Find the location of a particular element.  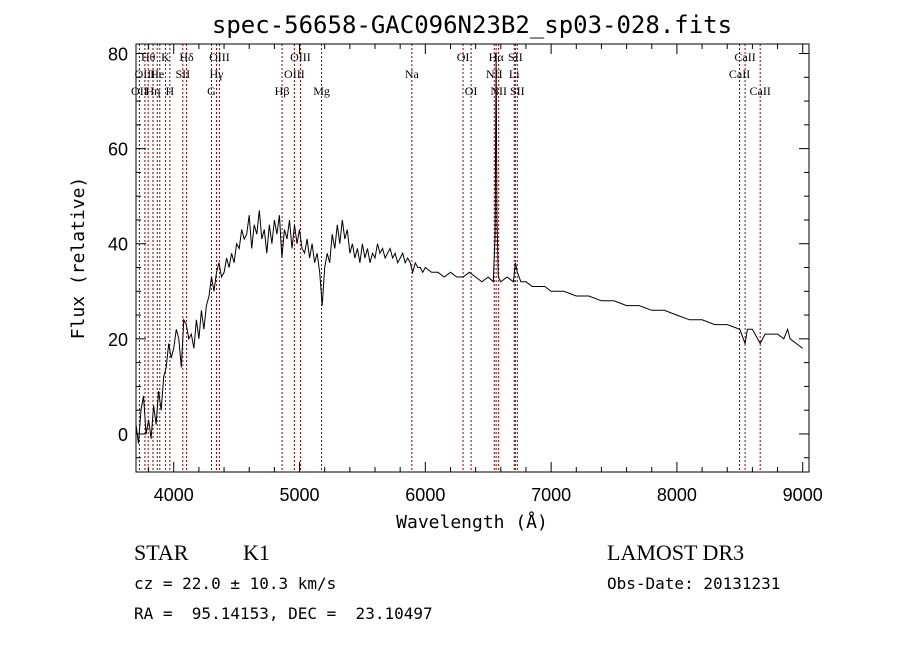

x-tick-label: 9000 is located at coordinates (803, 495).